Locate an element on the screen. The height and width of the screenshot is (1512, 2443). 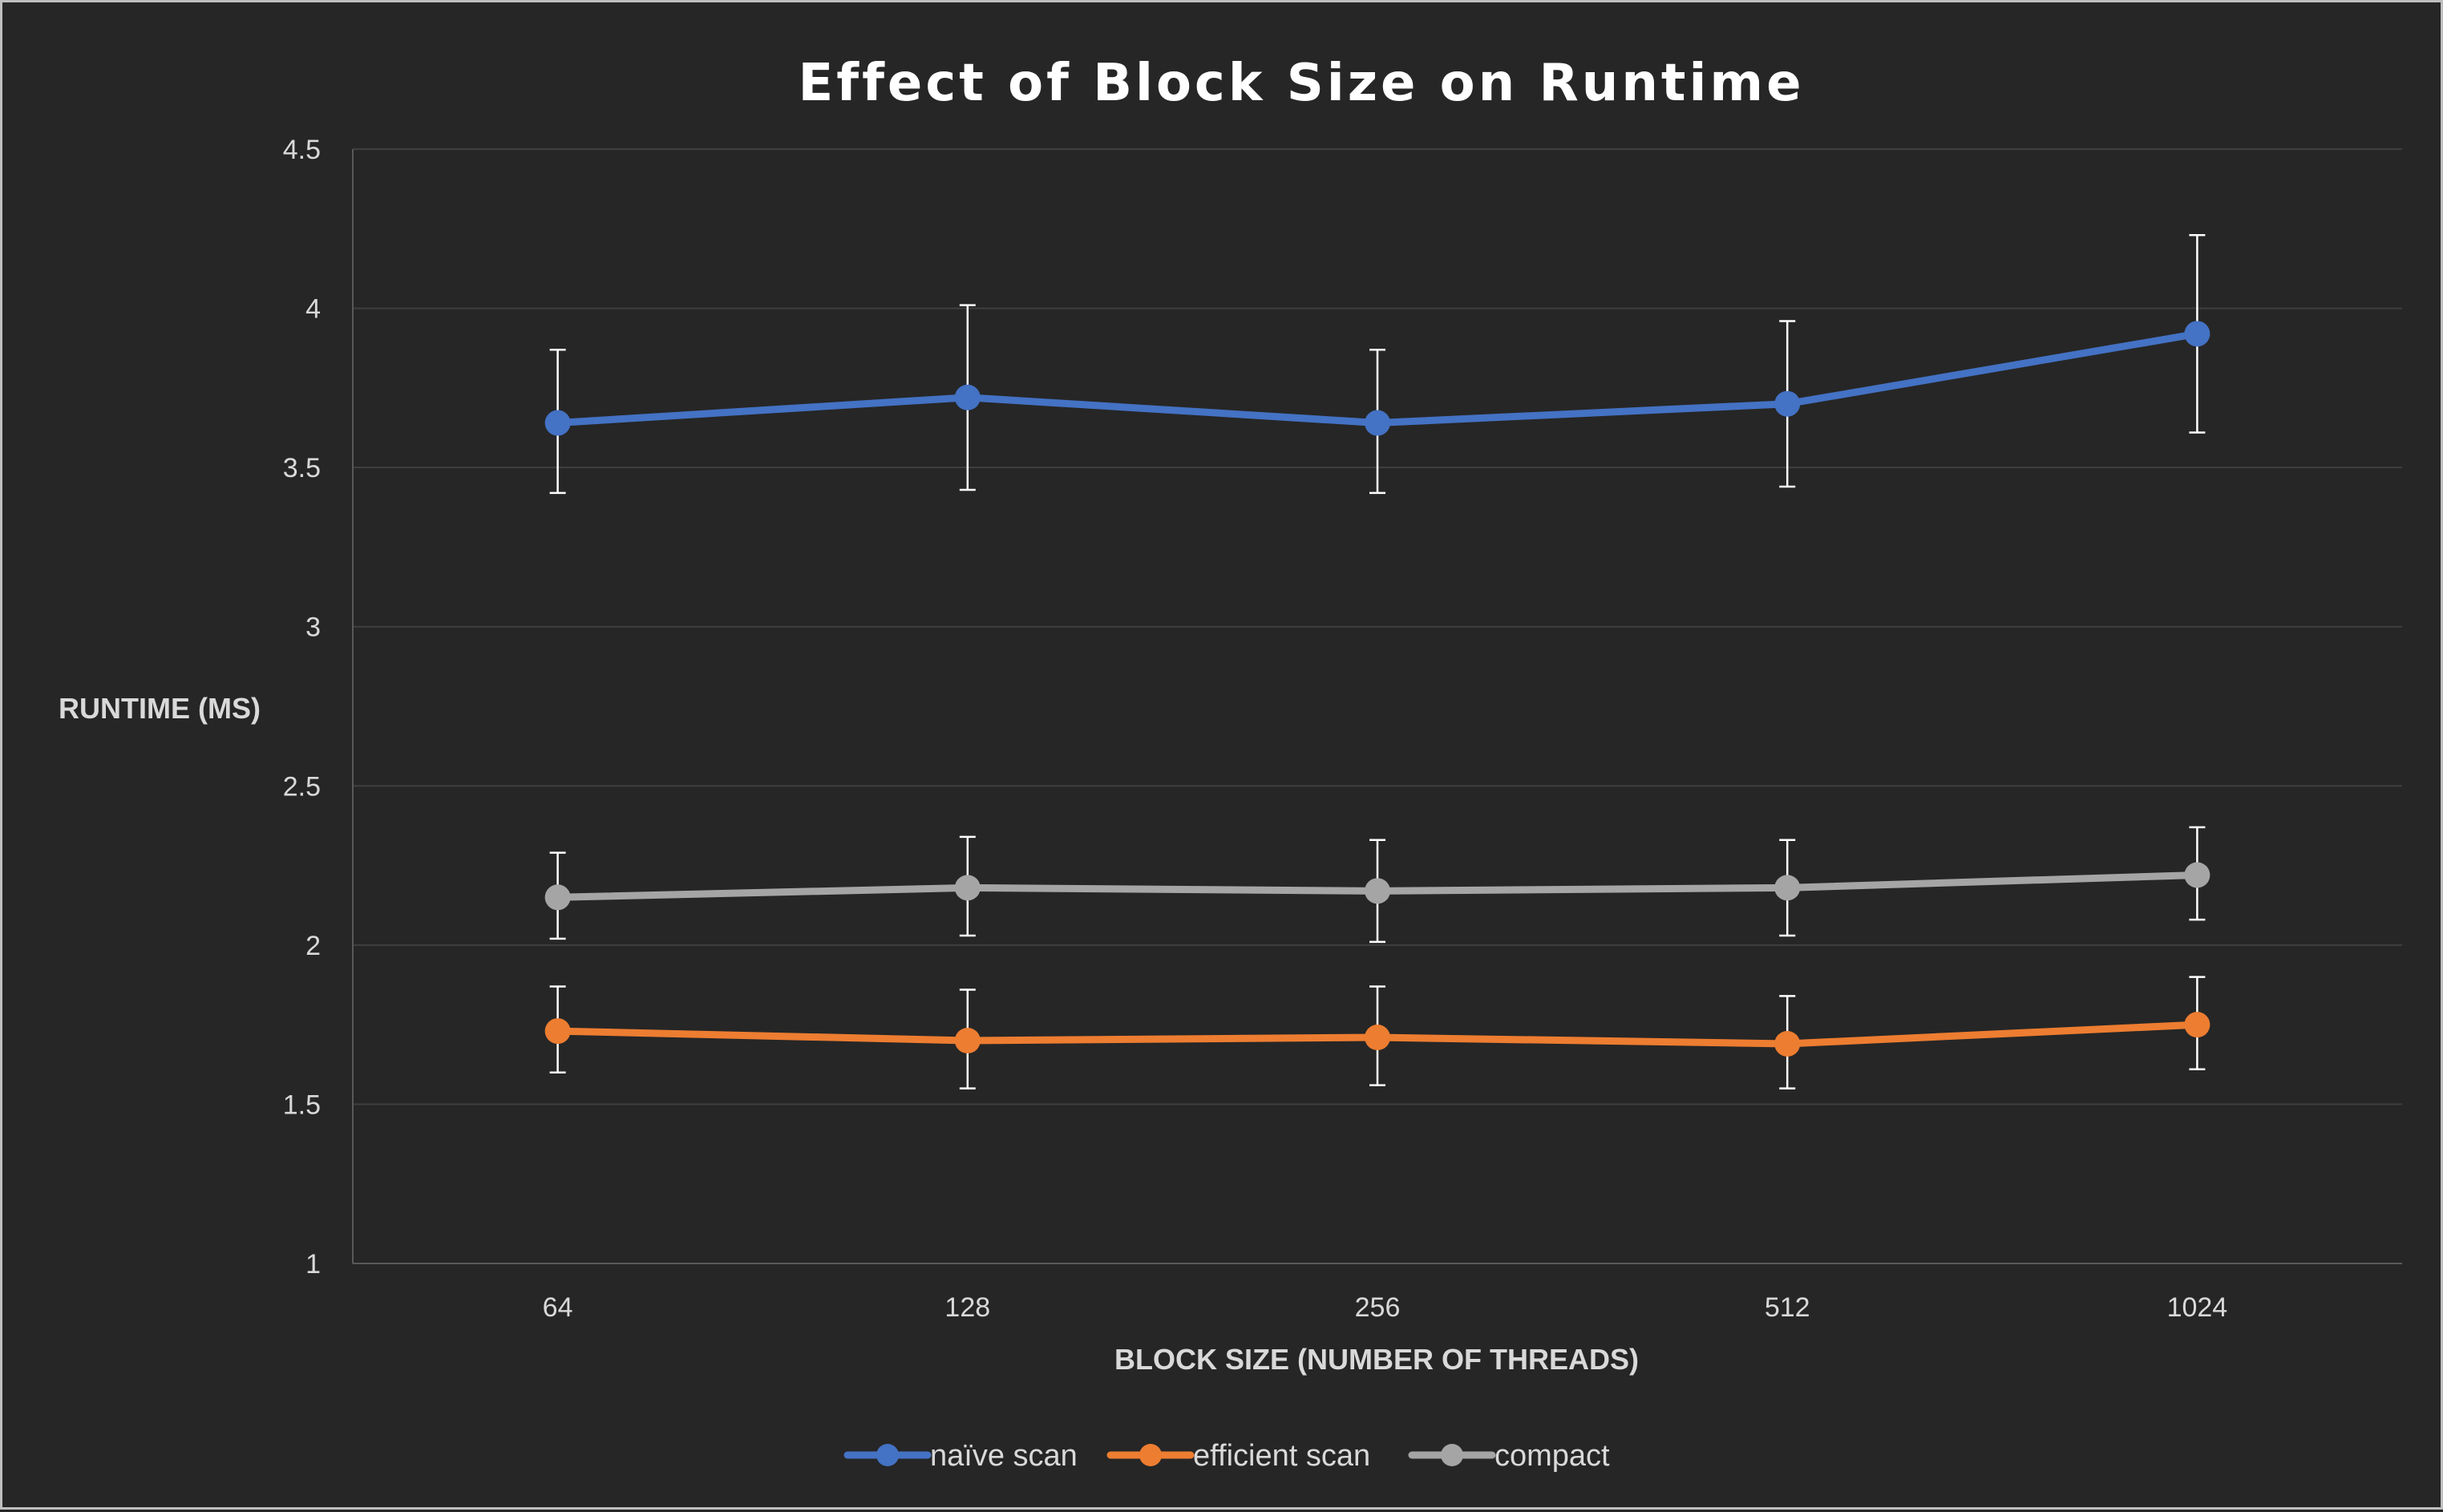
y-tick-label: 1.5 is located at coordinates (302, 1105).